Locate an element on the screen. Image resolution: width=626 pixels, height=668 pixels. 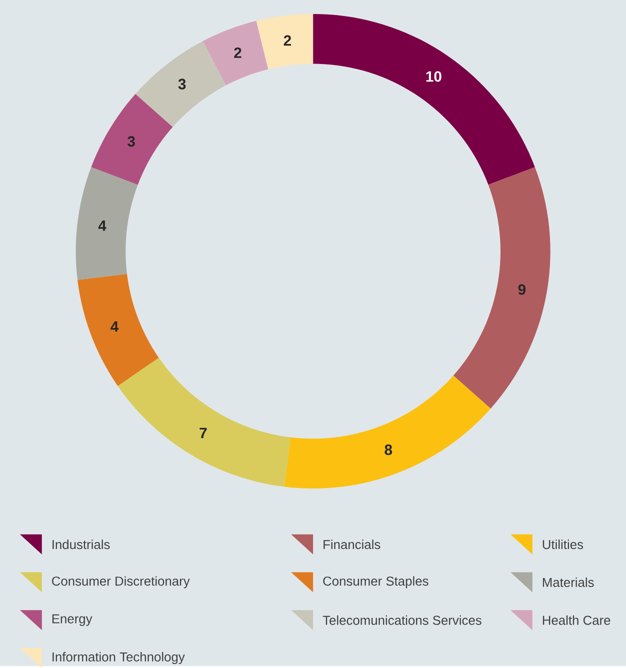
legend-label: Consumer Staples is located at coordinates (375, 582).